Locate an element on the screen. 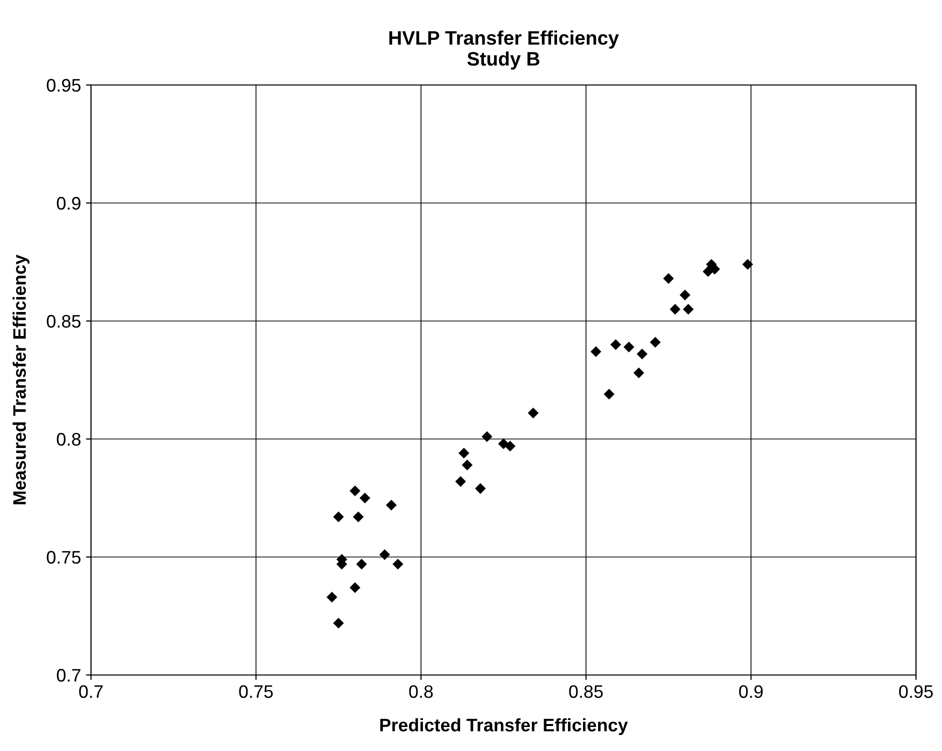  x-axis-title: Predicted Transfer Efficiency is located at coordinates (504, 727).